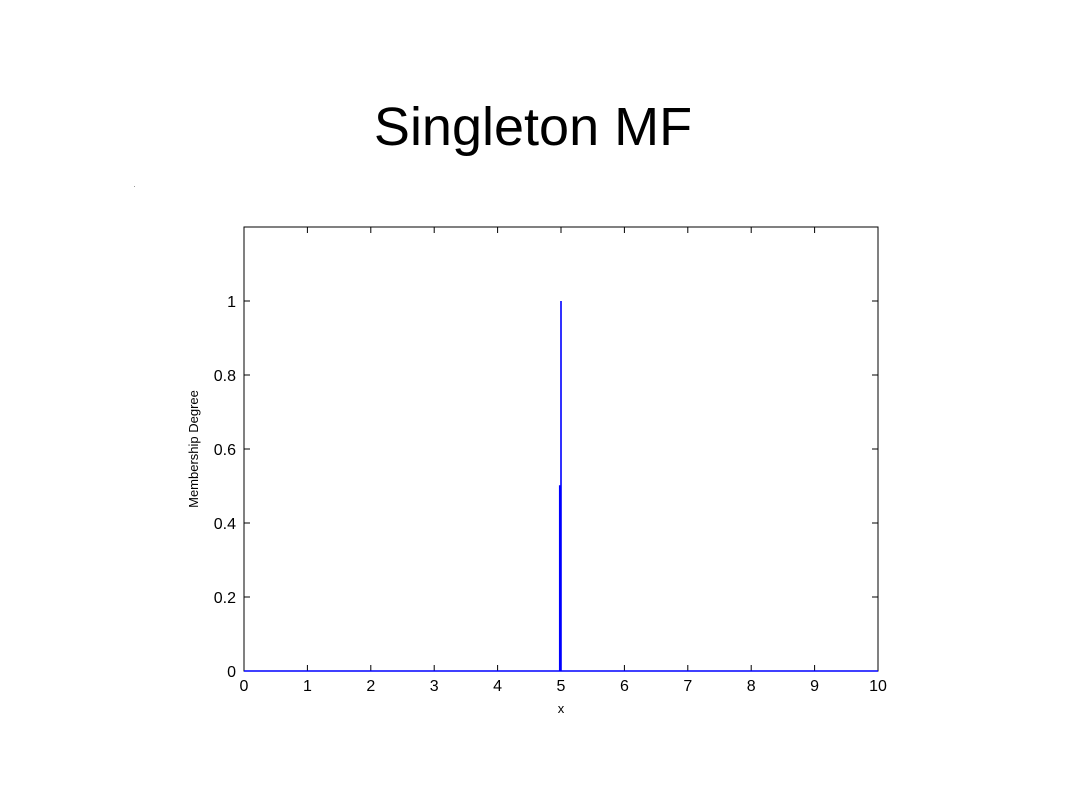 Image resolution: width=1066 pixels, height=800 pixels. What do you see at coordinates (561, 686) in the screenshot?
I see `x-tick-label: 5` at bounding box center [561, 686].